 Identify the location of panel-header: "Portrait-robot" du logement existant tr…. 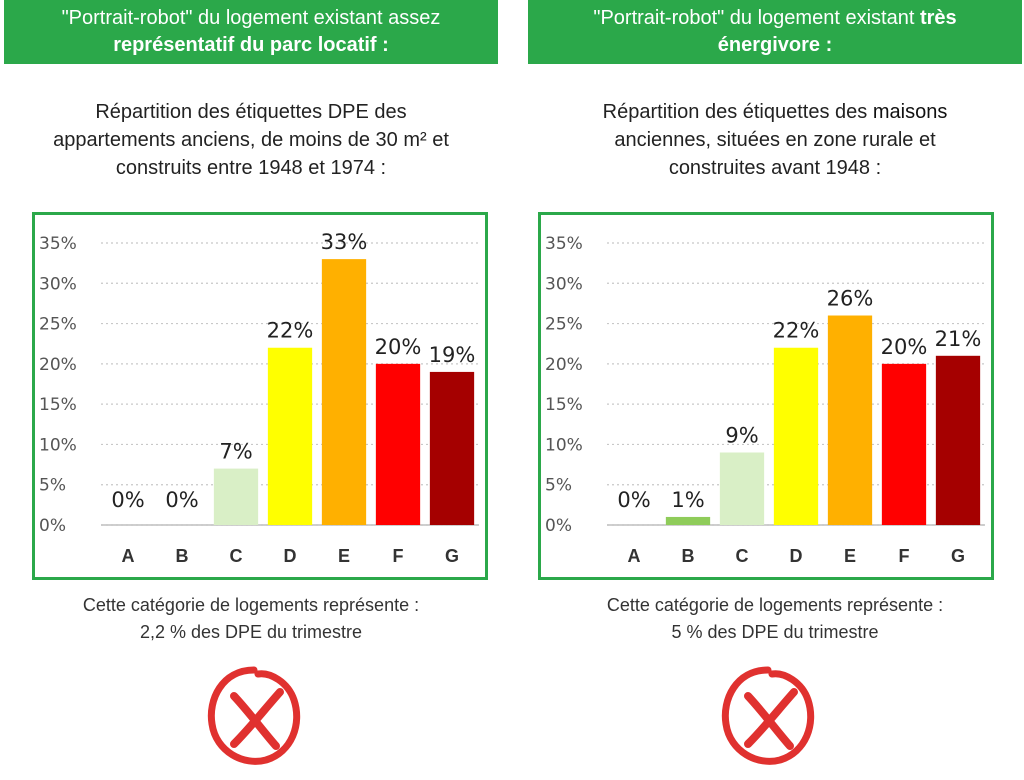
(775, 32).